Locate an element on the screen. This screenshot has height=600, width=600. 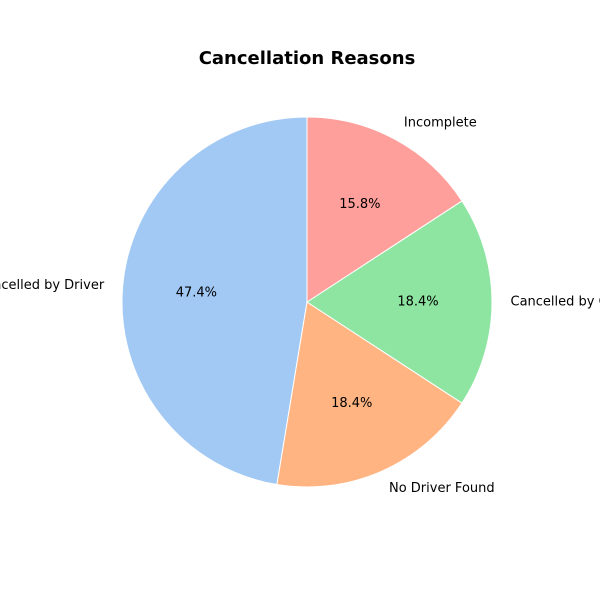
slice-label-cancelled-by-customer: Cancelled by Customer is located at coordinates (555, 302).